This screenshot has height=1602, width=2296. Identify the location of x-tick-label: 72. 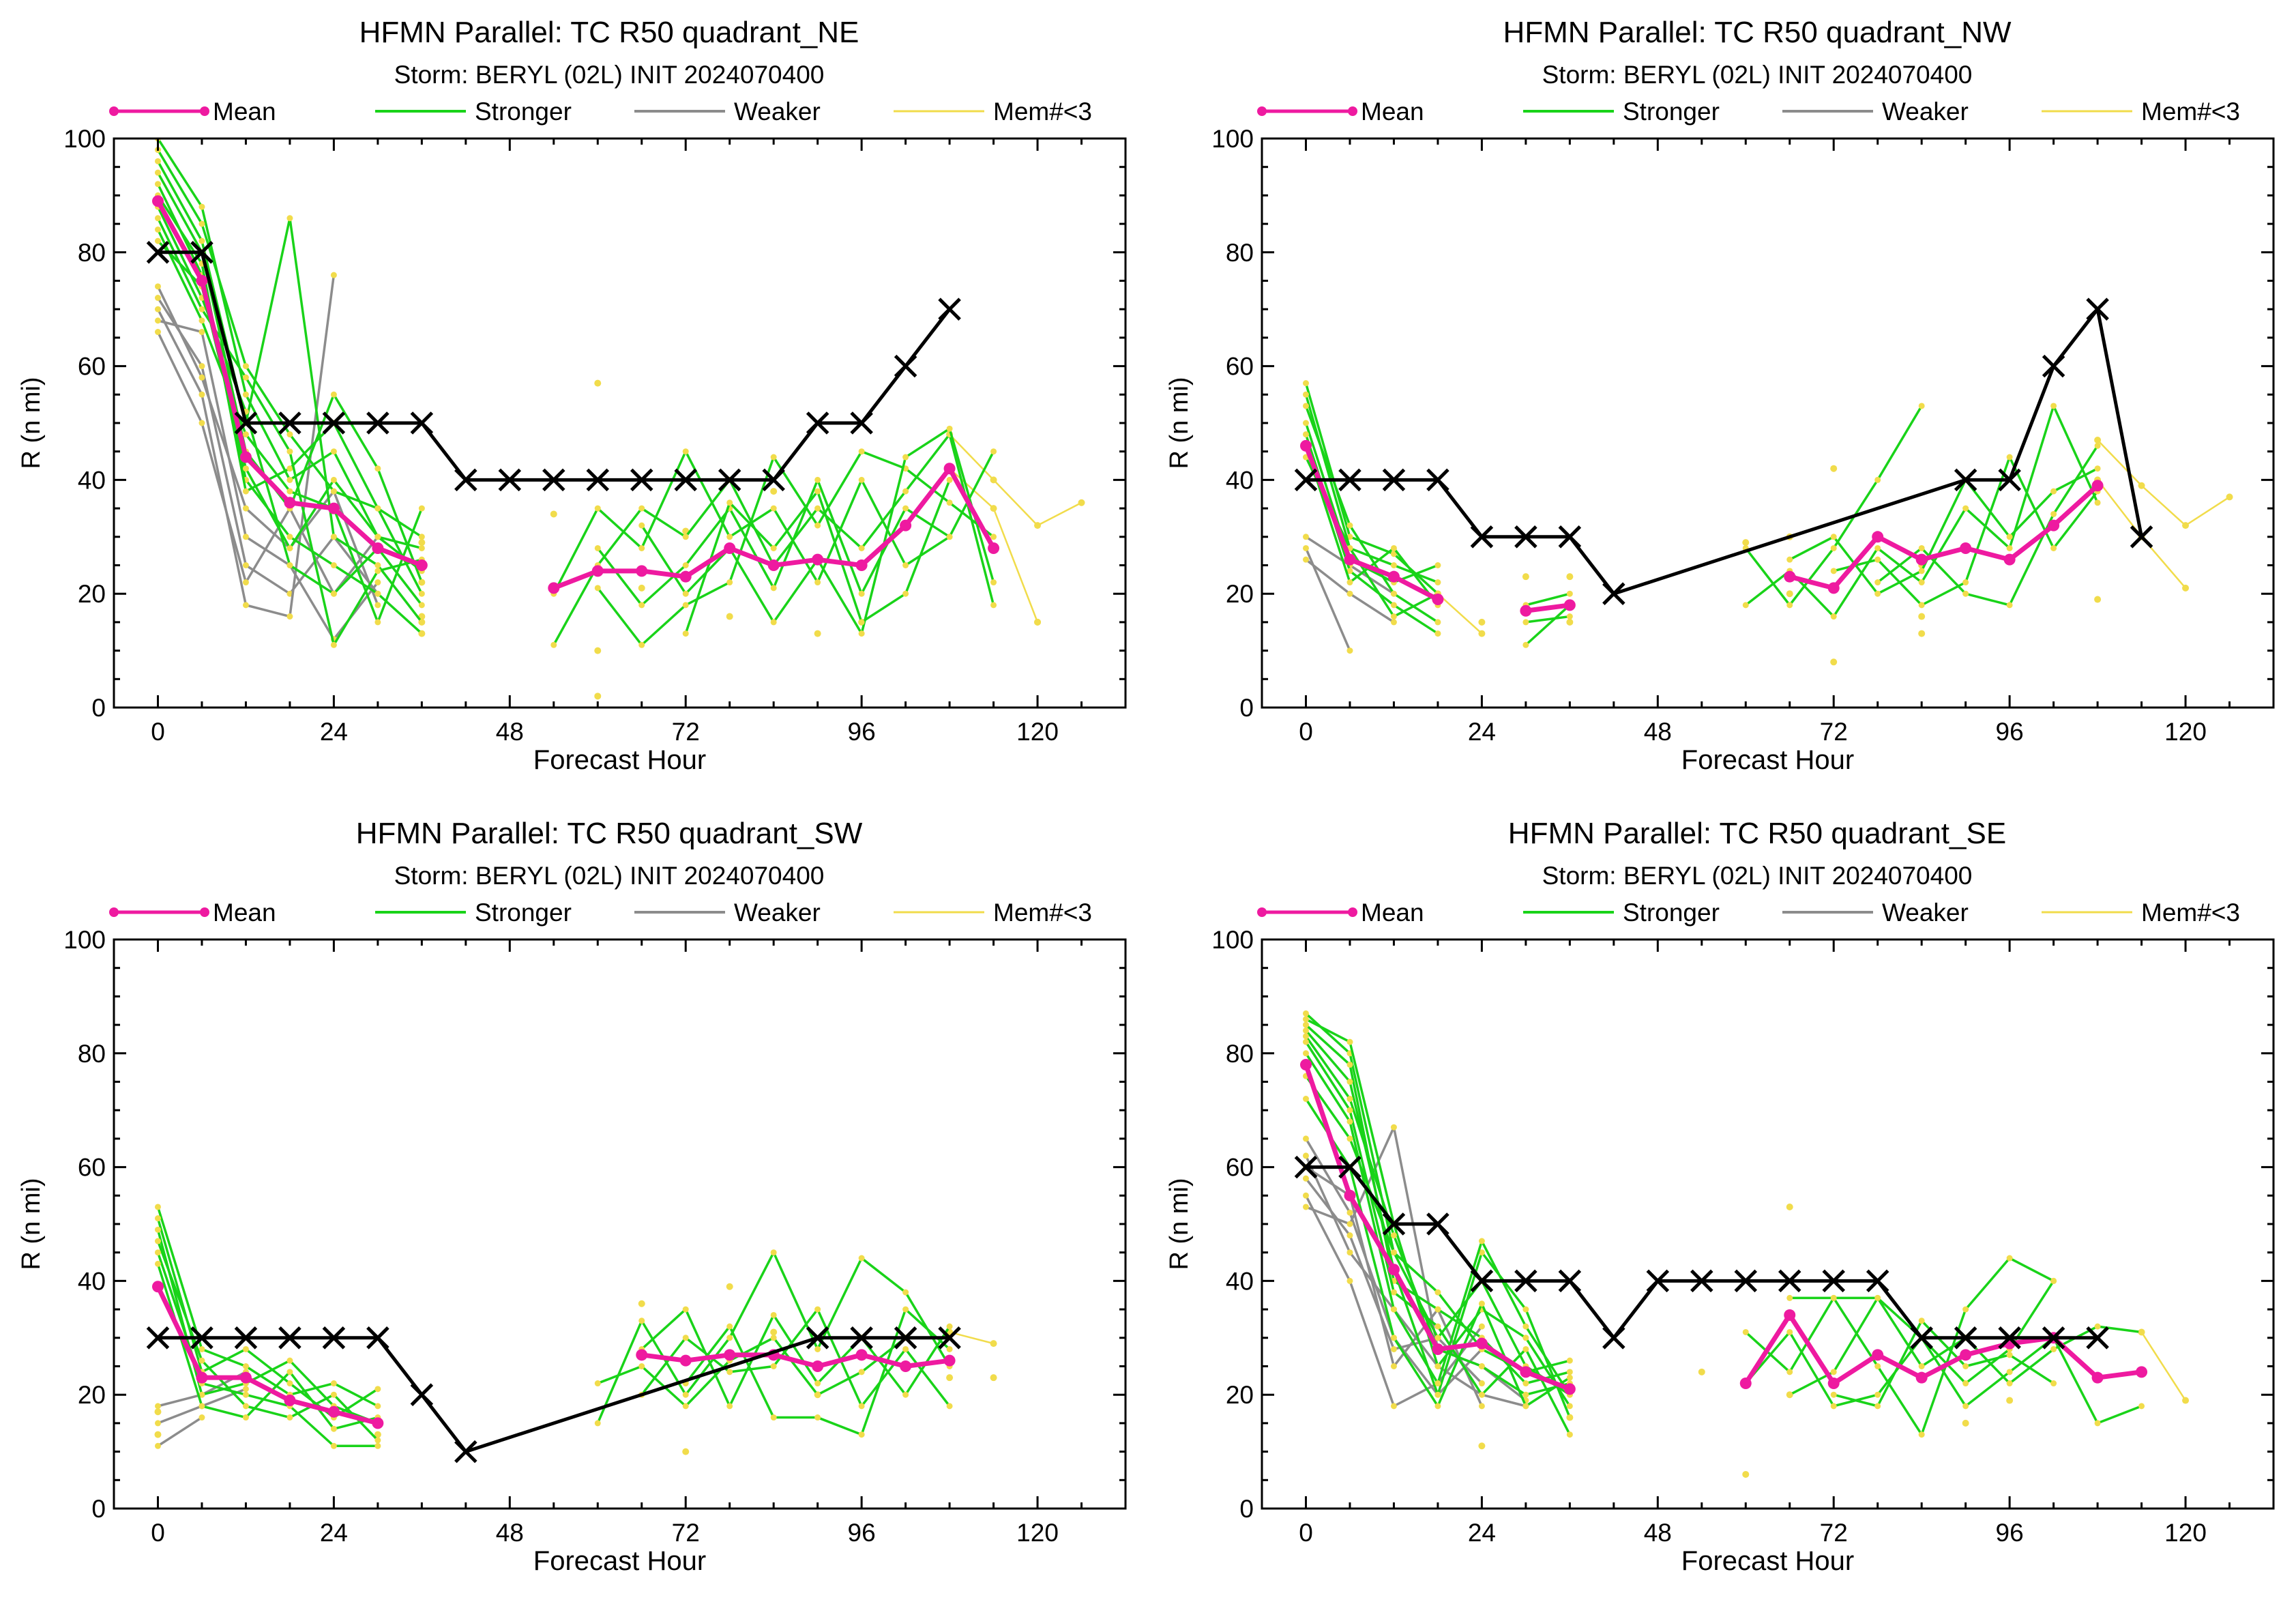
(1834, 1533).